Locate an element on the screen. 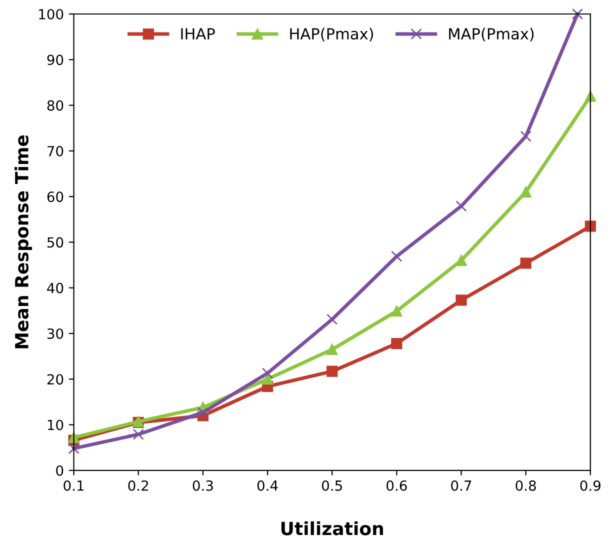 This screenshot has height=560, width=615. x-tick-label: 0.9 is located at coordinates (590, 485).